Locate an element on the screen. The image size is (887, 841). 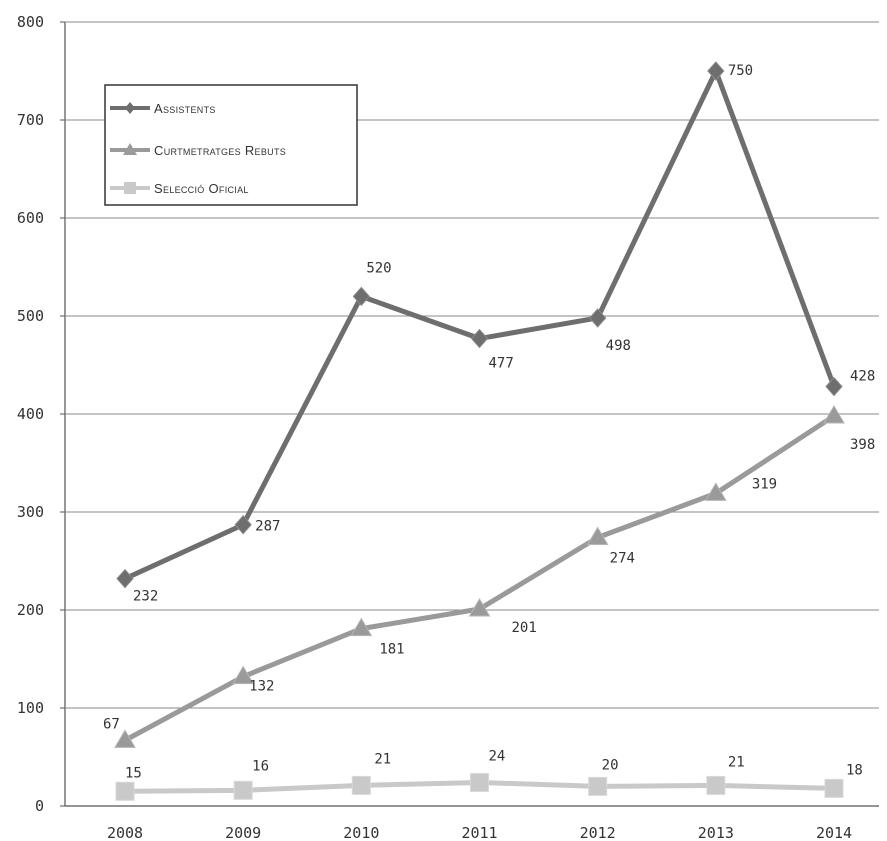
data-label: 232 is located at coordinates (145, 597).